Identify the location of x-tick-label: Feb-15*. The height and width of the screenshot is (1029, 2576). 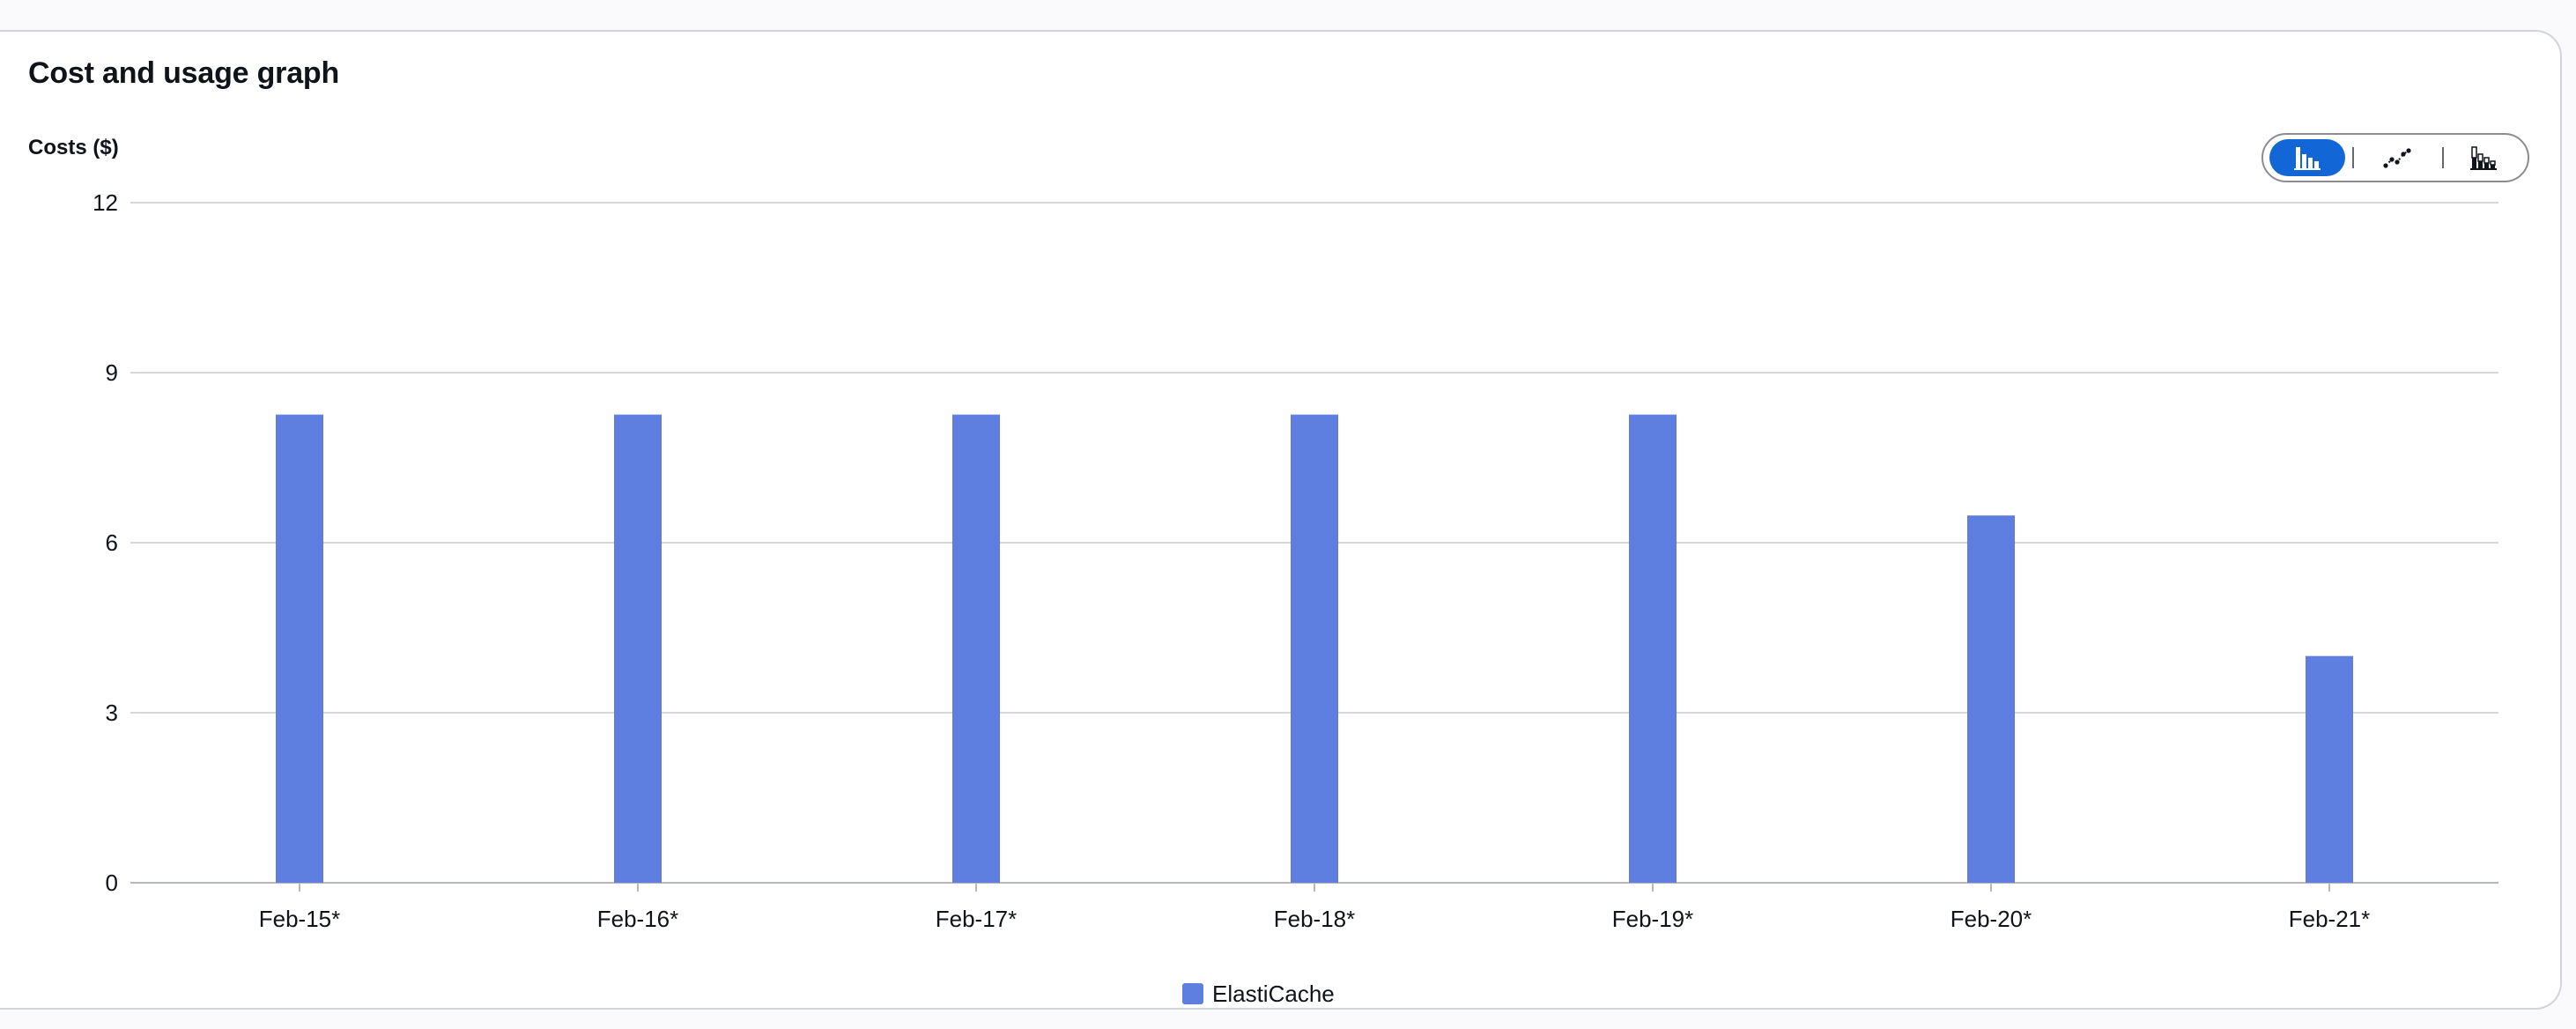
(300, 919).